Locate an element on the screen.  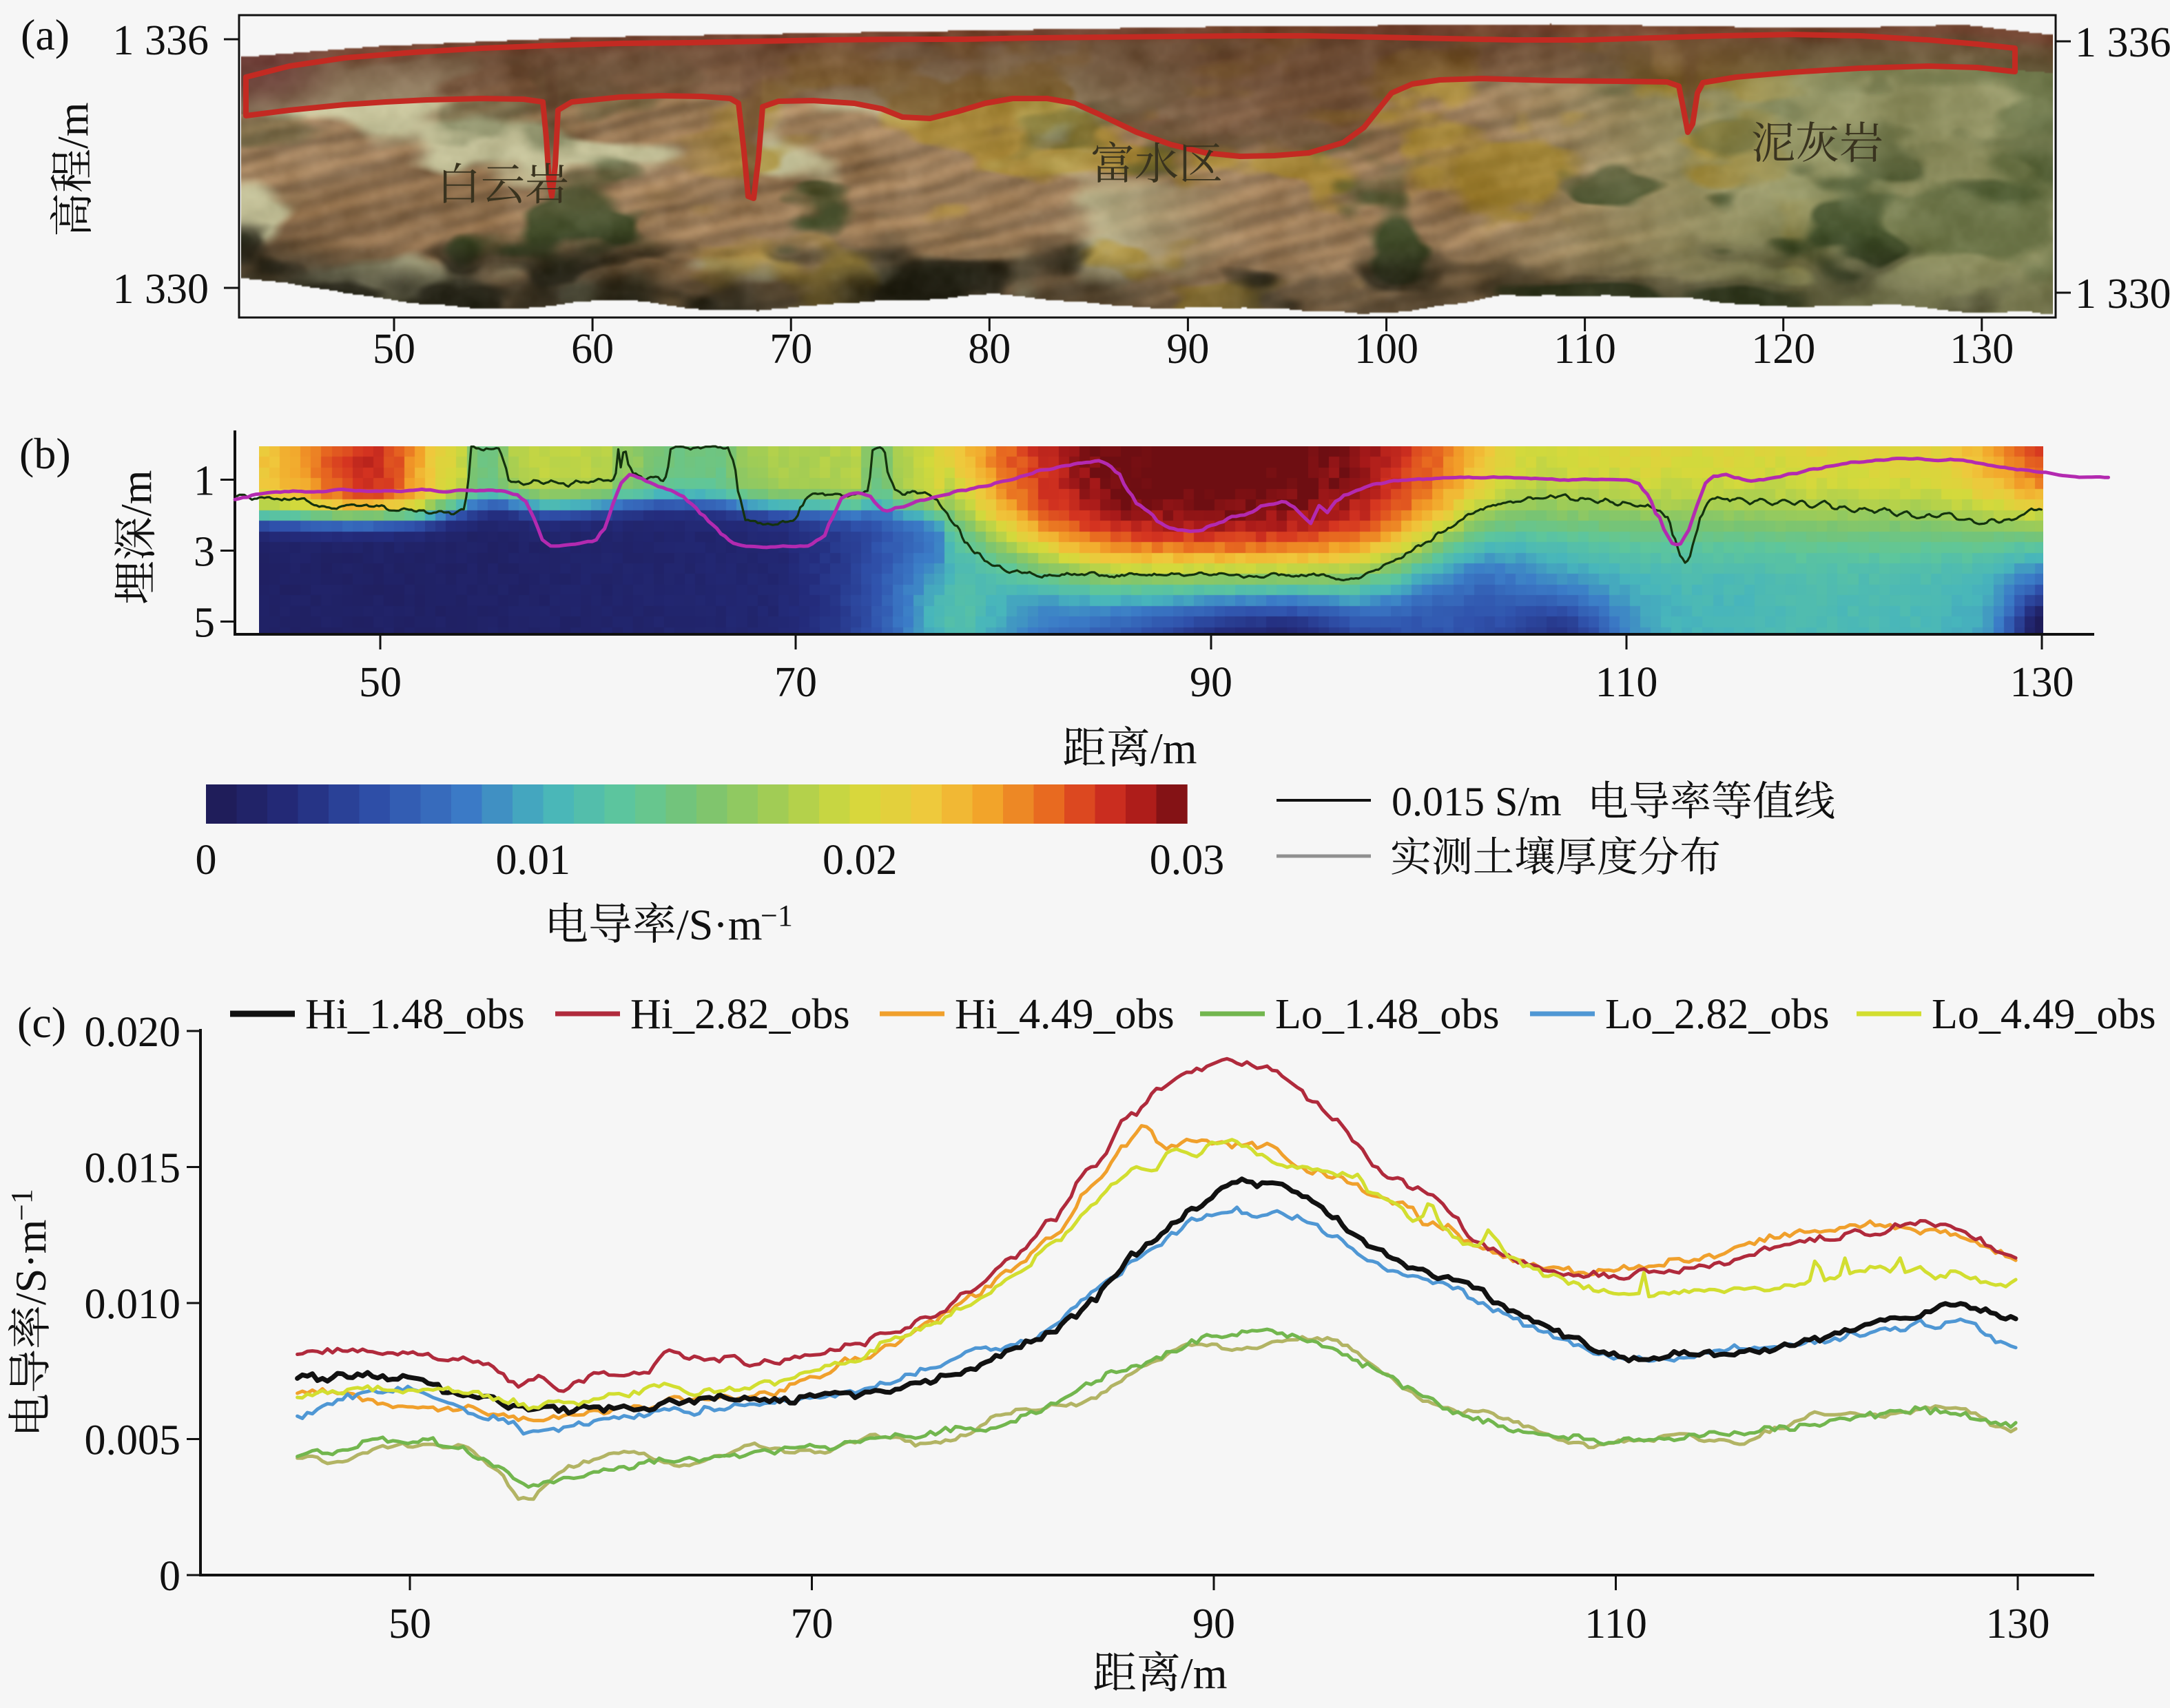
svg-text: Lo_1.48_obs is located at coordinates (1387, 1014).